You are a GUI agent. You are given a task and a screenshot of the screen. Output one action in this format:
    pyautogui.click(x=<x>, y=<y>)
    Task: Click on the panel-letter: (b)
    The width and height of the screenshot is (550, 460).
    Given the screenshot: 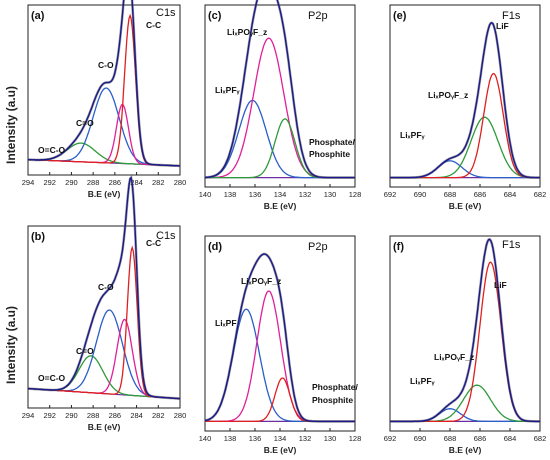 What is the action you would take?
    pyautogui.click(x=38, y=237)
    